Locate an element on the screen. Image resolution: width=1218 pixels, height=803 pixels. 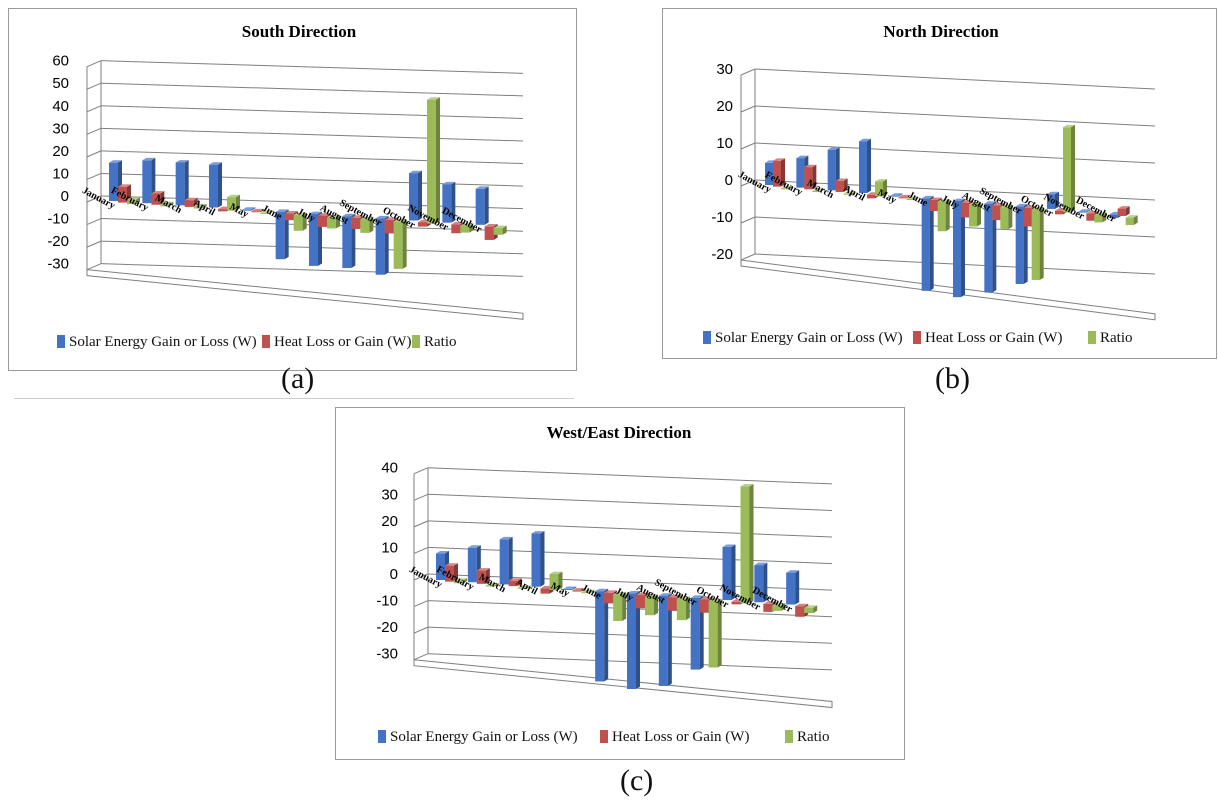
y-tick-label: 60 is located at coordinates (60, 61).